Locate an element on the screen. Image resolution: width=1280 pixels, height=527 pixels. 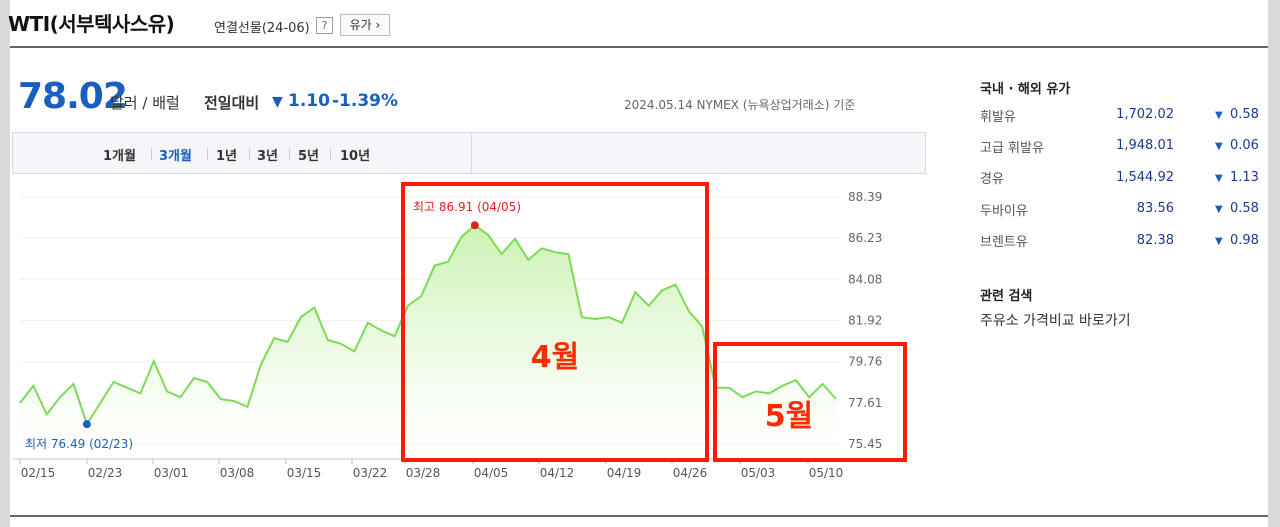
x-tick-label: 03/01 is located at coordinates (171, 473).